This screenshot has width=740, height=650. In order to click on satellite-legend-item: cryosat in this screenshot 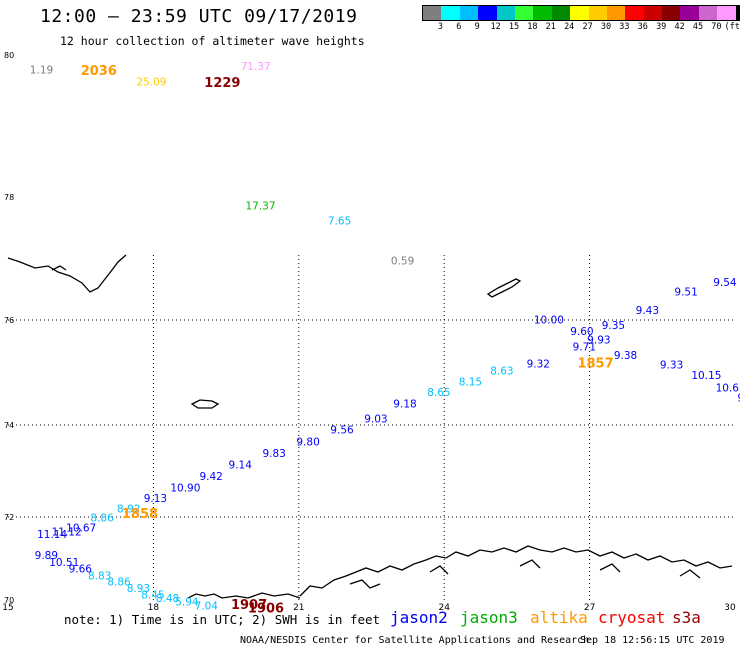, I will do `click(632, 617)`.